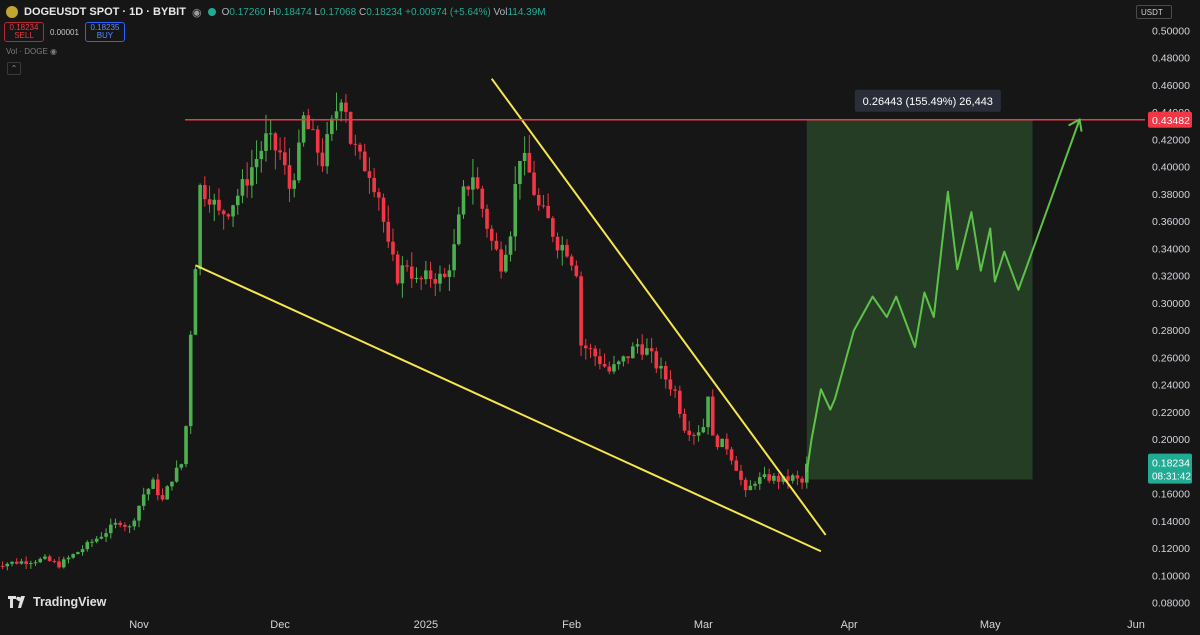 This screenshot has width=1200, height=635. I want to click on price-tick-label: 0.10000, so click(1171, 576).